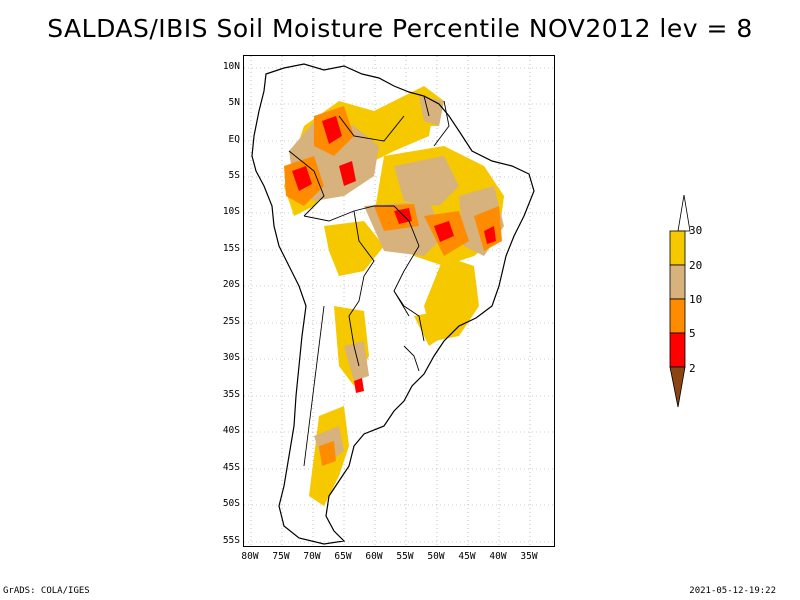 This screenshot has height=600, width=800. I want to click on legend-colorbar, so click(680, 301).